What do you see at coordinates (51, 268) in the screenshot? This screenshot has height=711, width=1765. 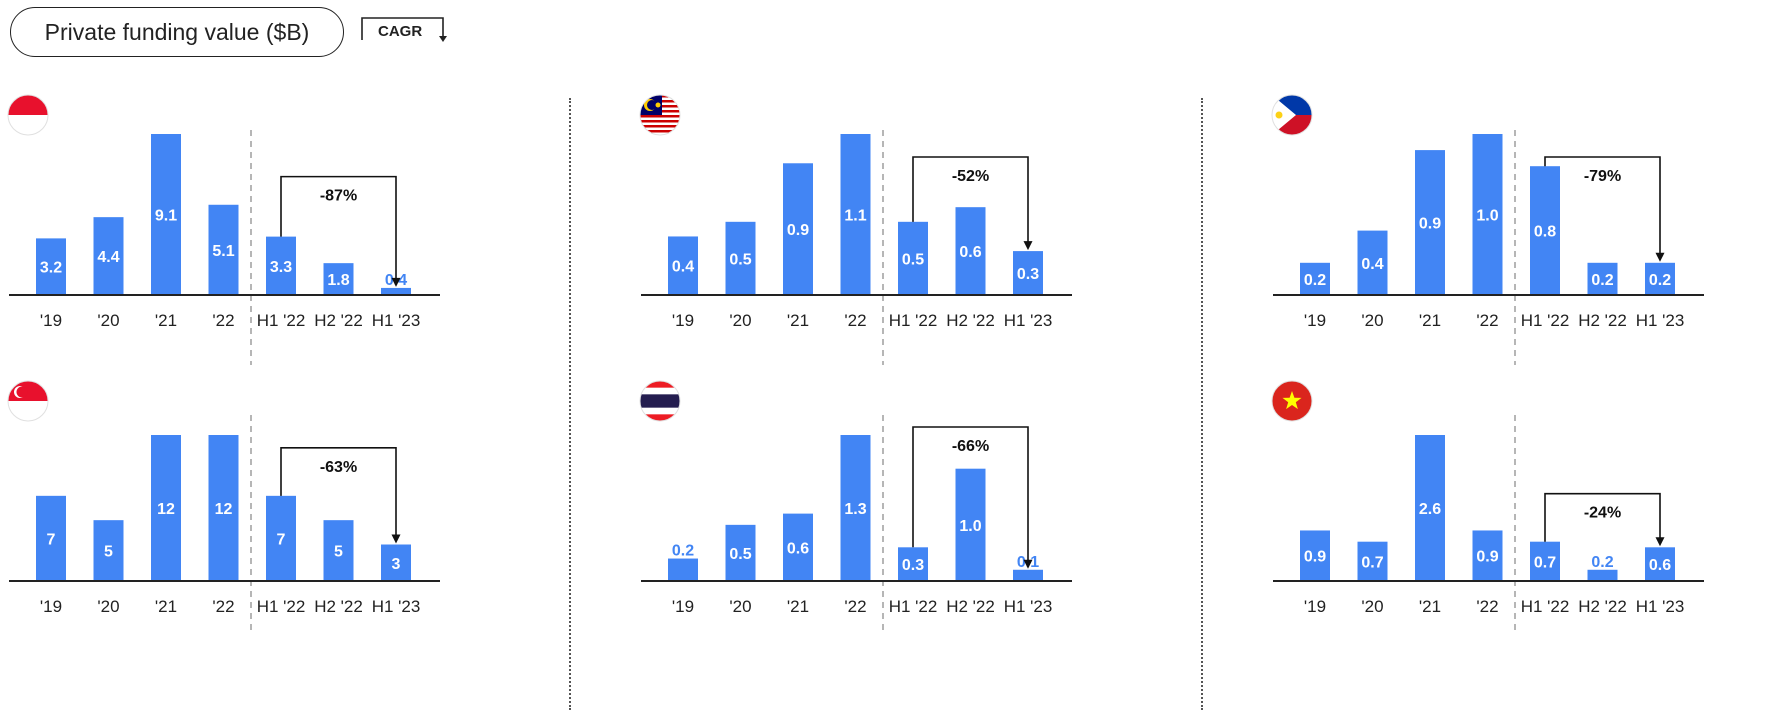 I see `value-label: 3.2` at bounding box center [51, 268].